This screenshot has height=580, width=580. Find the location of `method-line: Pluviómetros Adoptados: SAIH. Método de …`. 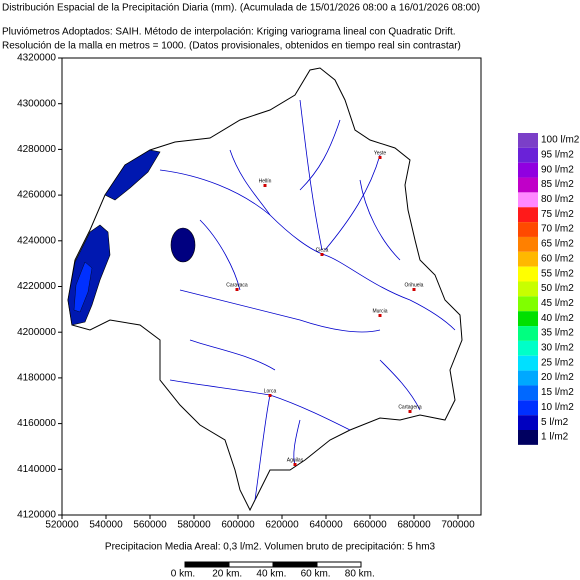

method-line: Pluviómetros Adoptados: SAIH. Método de … is located at coordinates (229, 32).